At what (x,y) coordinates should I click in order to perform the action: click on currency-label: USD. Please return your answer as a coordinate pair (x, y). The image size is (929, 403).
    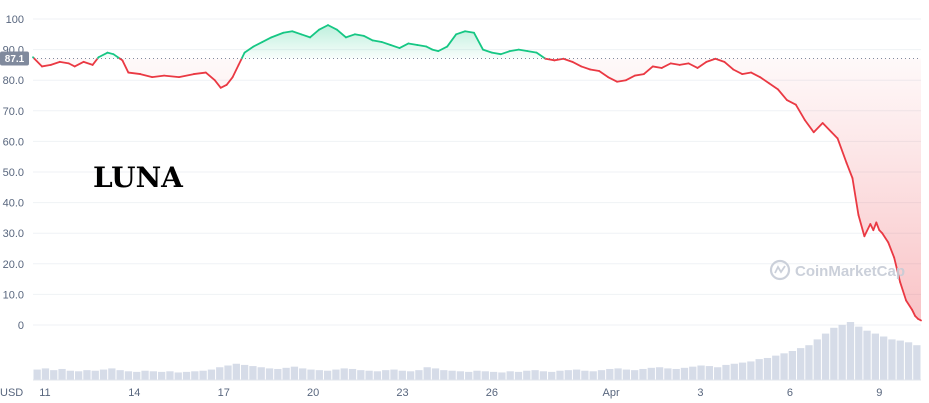
    Looking at the image, I should click on (11, 393).